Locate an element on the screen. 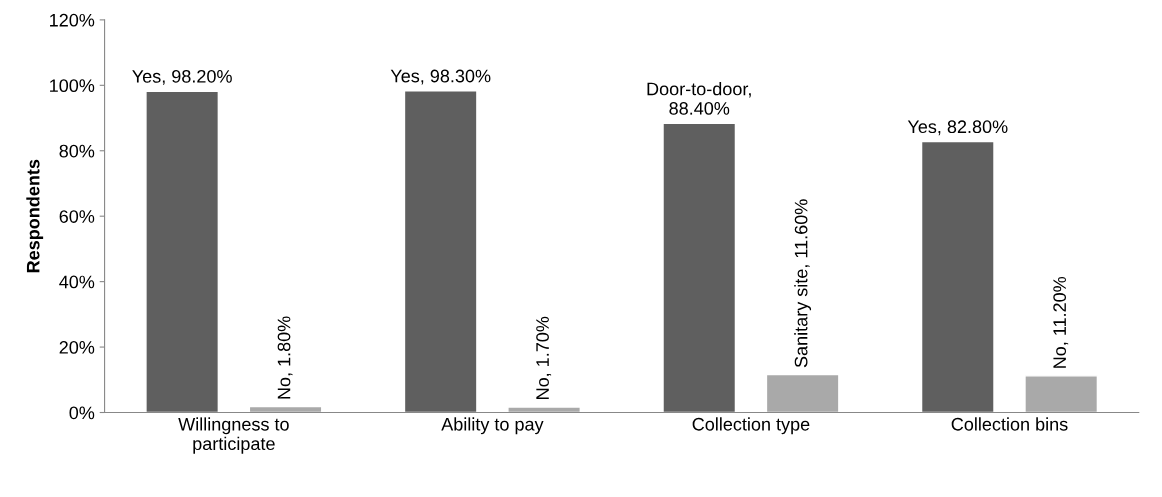  y-axis-title: Respondents is located at coordinates (35, 216).